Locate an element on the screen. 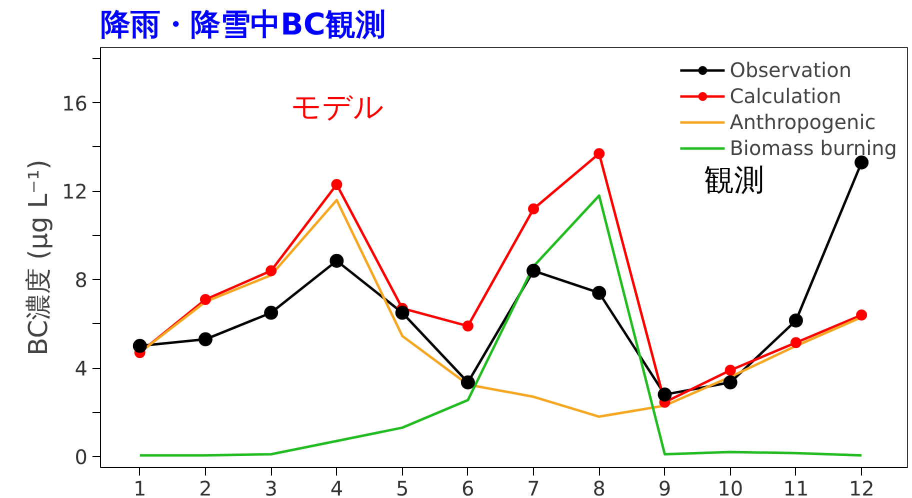  y-tick-label: 4 is located at coordinates (81, 368).